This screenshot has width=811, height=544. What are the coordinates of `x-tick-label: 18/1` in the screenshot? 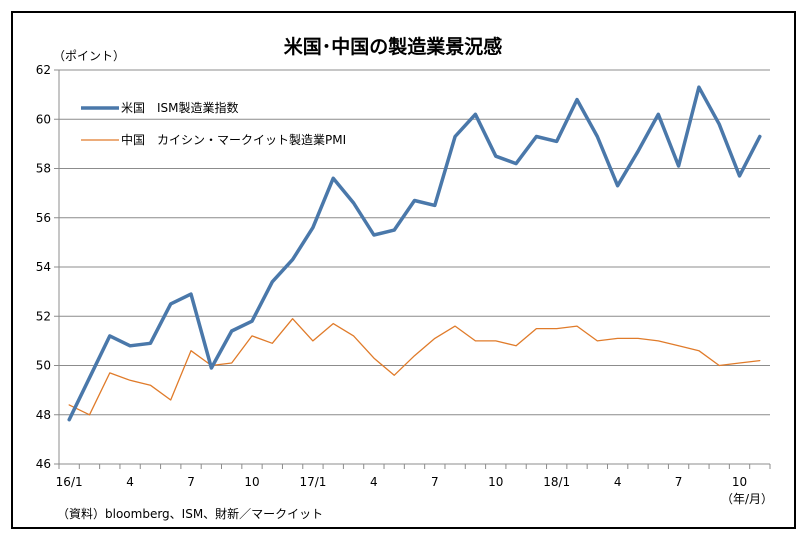 It's located at (556, 482).